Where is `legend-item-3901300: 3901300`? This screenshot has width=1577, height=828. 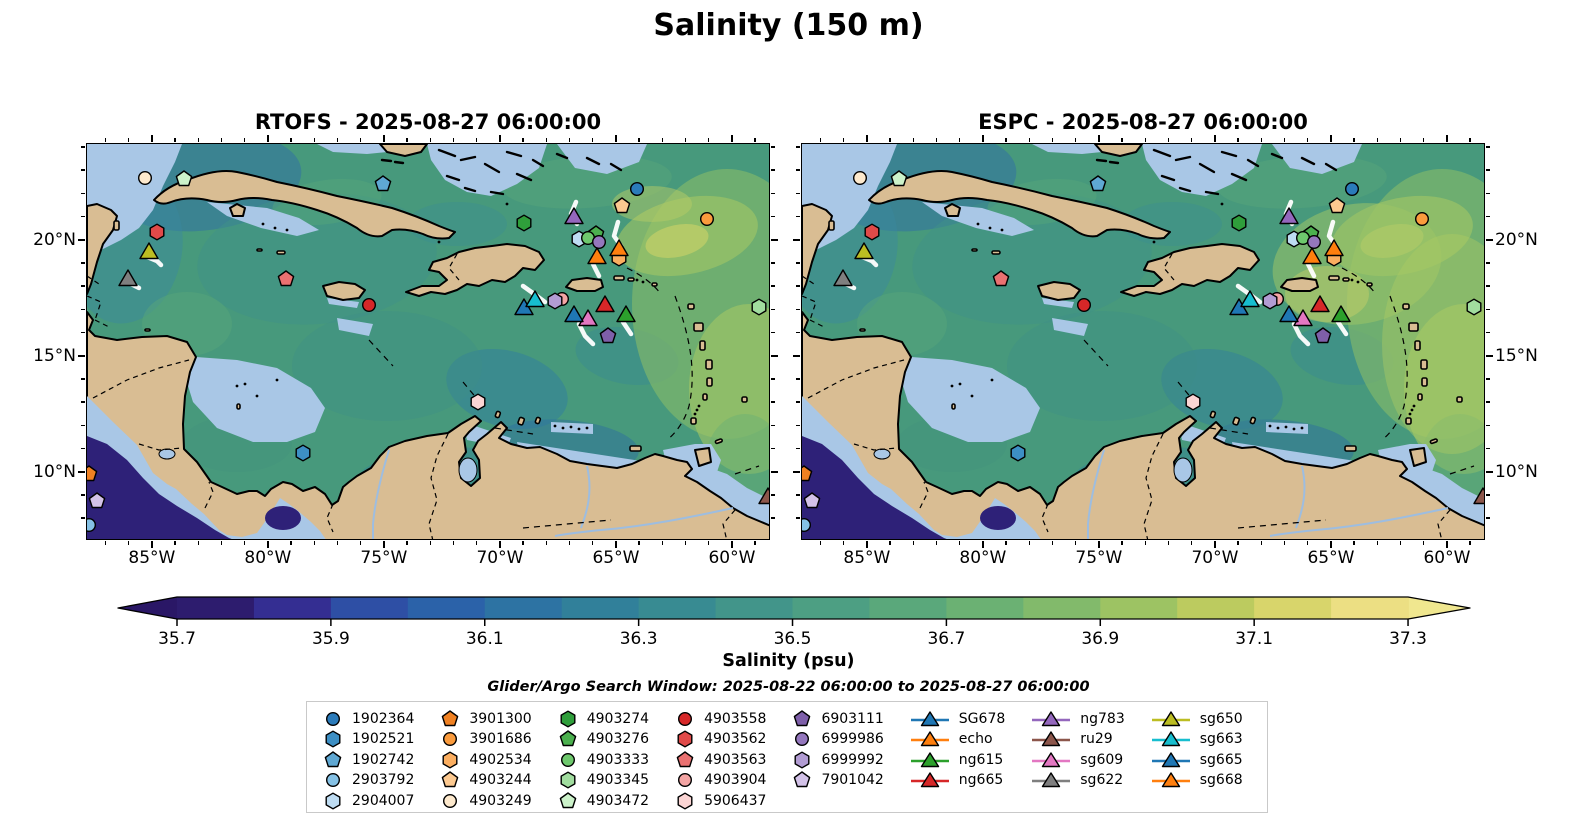 legend-item-3901300: 3901300 is located at coordinates (486, 719).